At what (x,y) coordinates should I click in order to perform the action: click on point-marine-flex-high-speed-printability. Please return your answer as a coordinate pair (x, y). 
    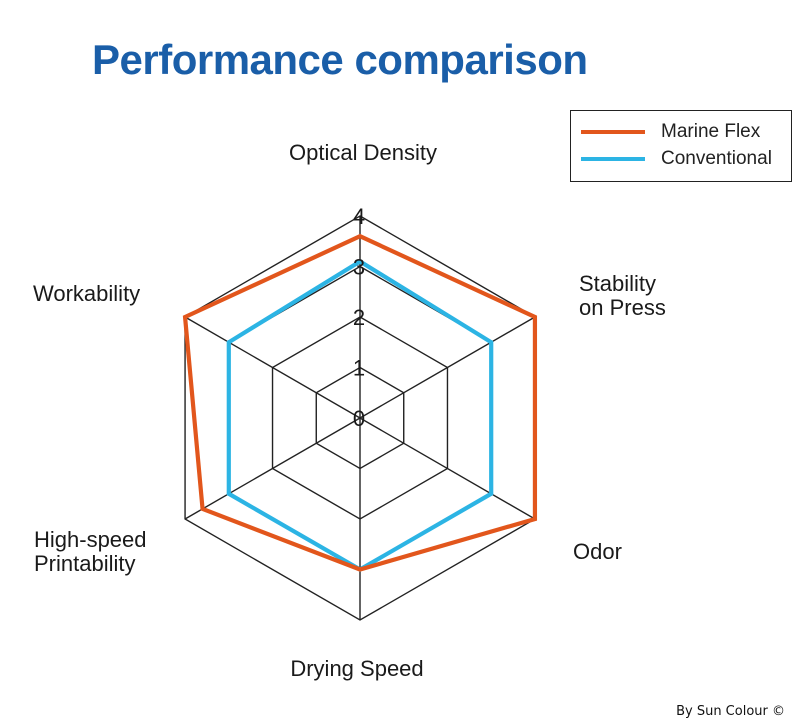
    Looking at the image, I should click on (202, 509).